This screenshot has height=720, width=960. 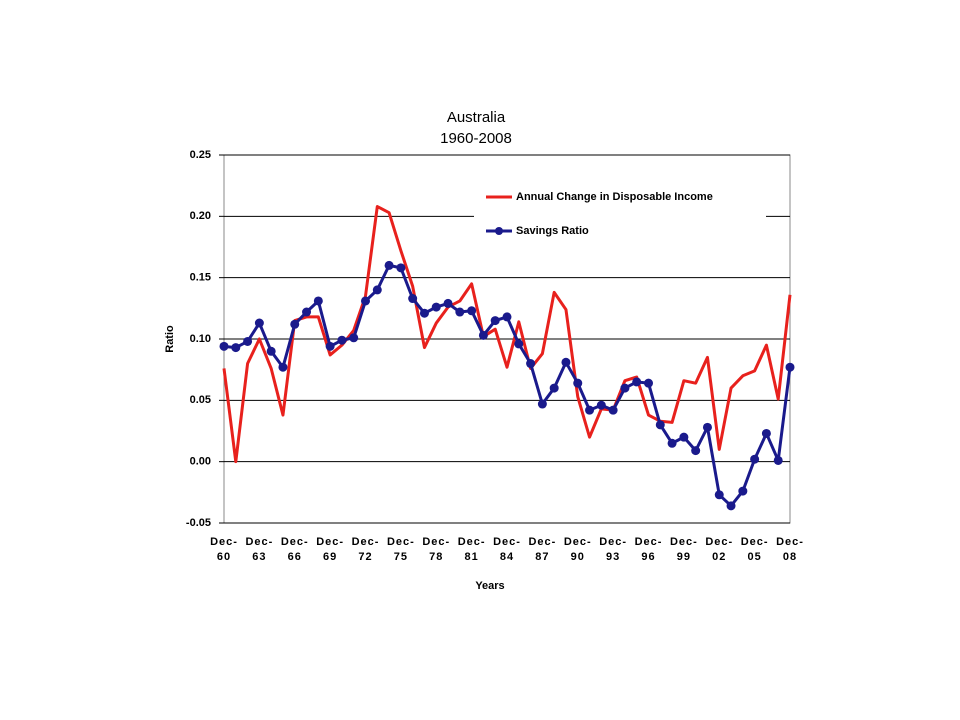 I want to click on x-tick-label: Dec-63, so click(x=259, y=549).